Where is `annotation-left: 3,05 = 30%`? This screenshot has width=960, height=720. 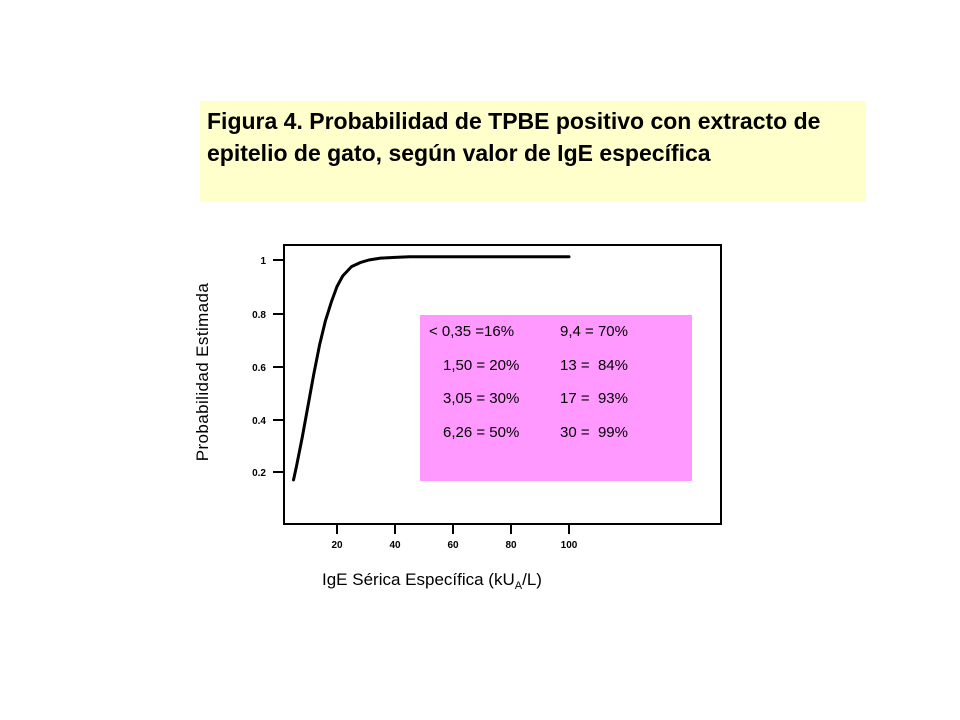 annotation-left: 3,05 = 30% is located at coordinates (481, 398).